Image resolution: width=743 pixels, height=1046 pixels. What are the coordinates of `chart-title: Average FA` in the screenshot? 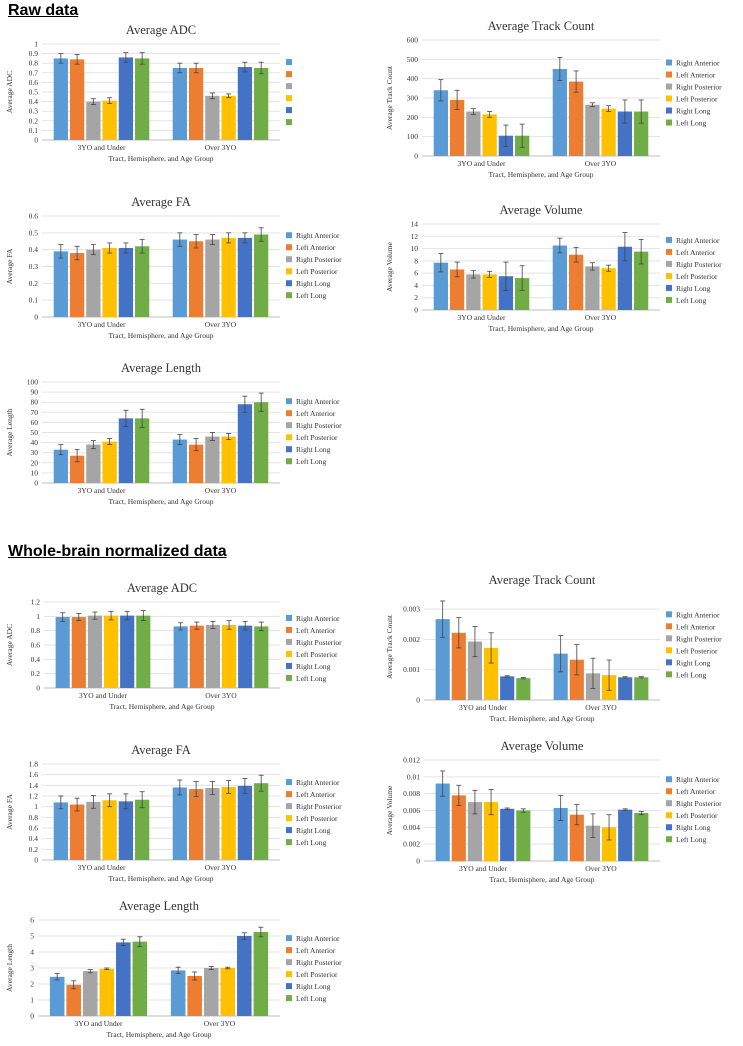 It's located at (161, 750).